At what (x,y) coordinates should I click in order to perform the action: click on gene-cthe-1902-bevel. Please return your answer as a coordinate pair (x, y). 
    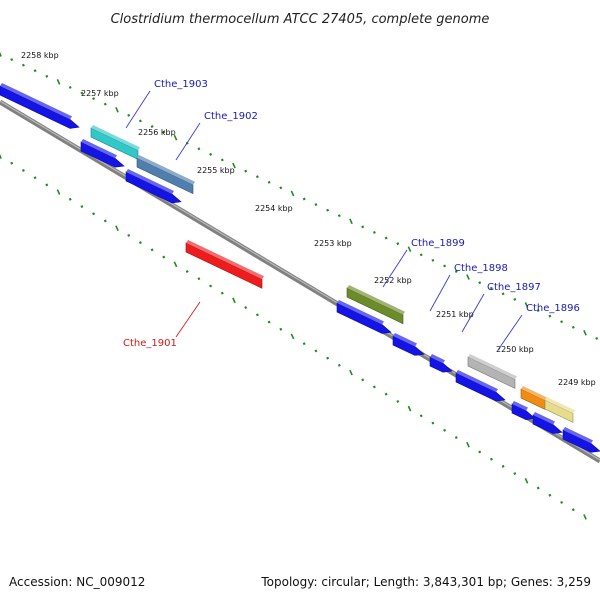
    Looking at the image, I should click on (166, 170).